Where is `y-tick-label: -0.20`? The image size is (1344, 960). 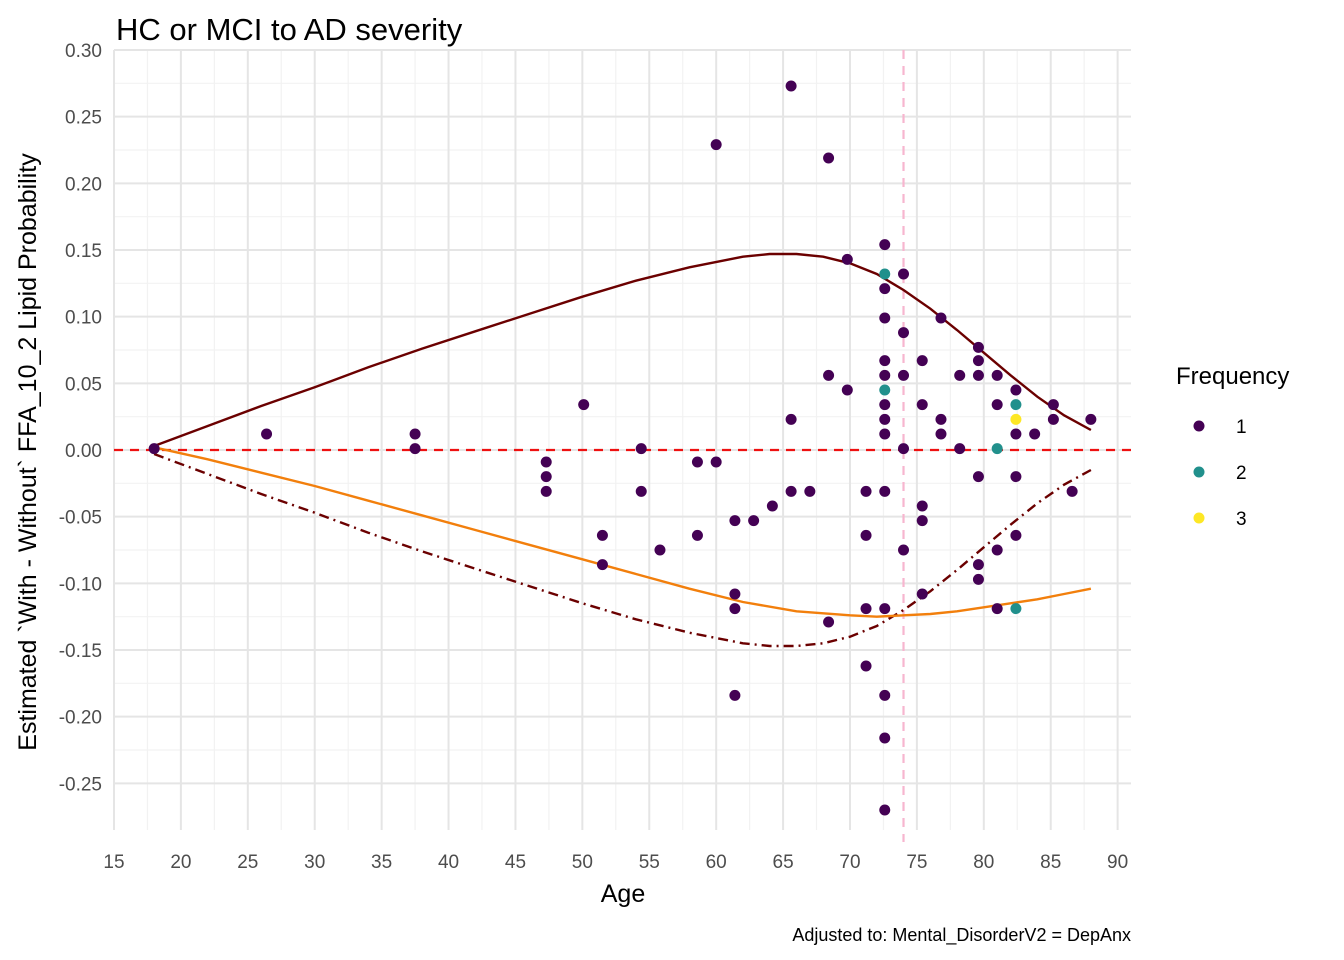
y-tick-label: -0.20 is located at coordinates (80, 718).